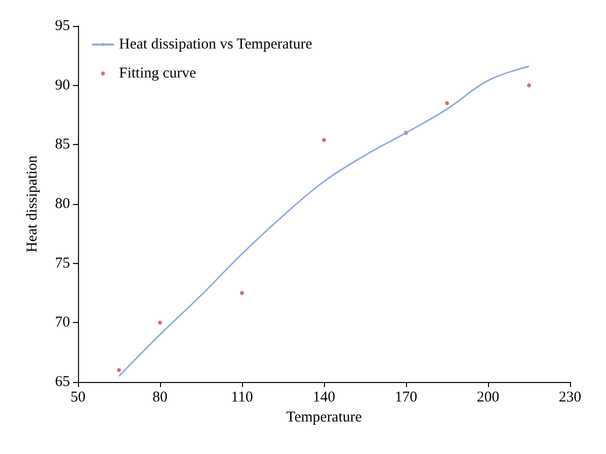  What do you see at coordinates (488, 398) in the screenshot?
I see `x-tick-label: 200` at bounding box center [488, 398].